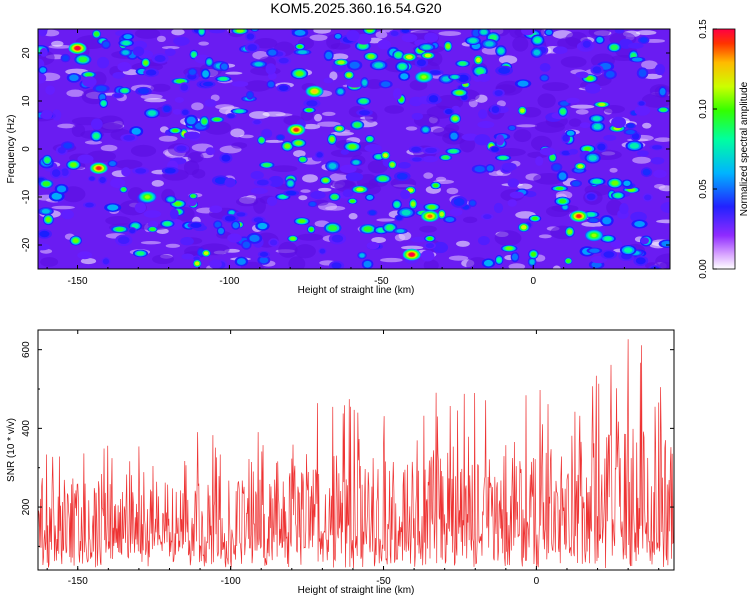 The width and height of the screenshot is (750, 600). What do you see at coordinates (77, 281) in the screenshot?
I see `x-tick-label: -150` at bounding box center [77, 281].